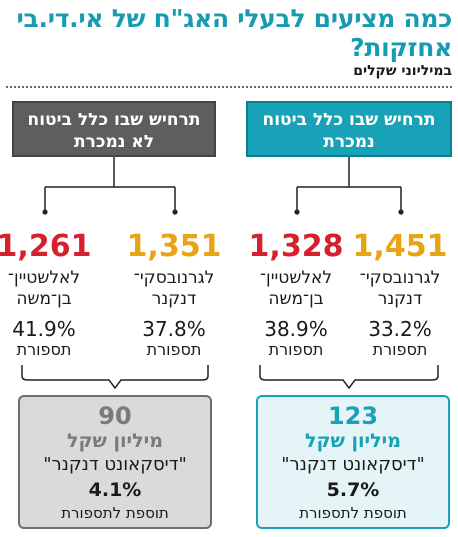  I want to click on header-line2: נמכרת, so click(349, 142).